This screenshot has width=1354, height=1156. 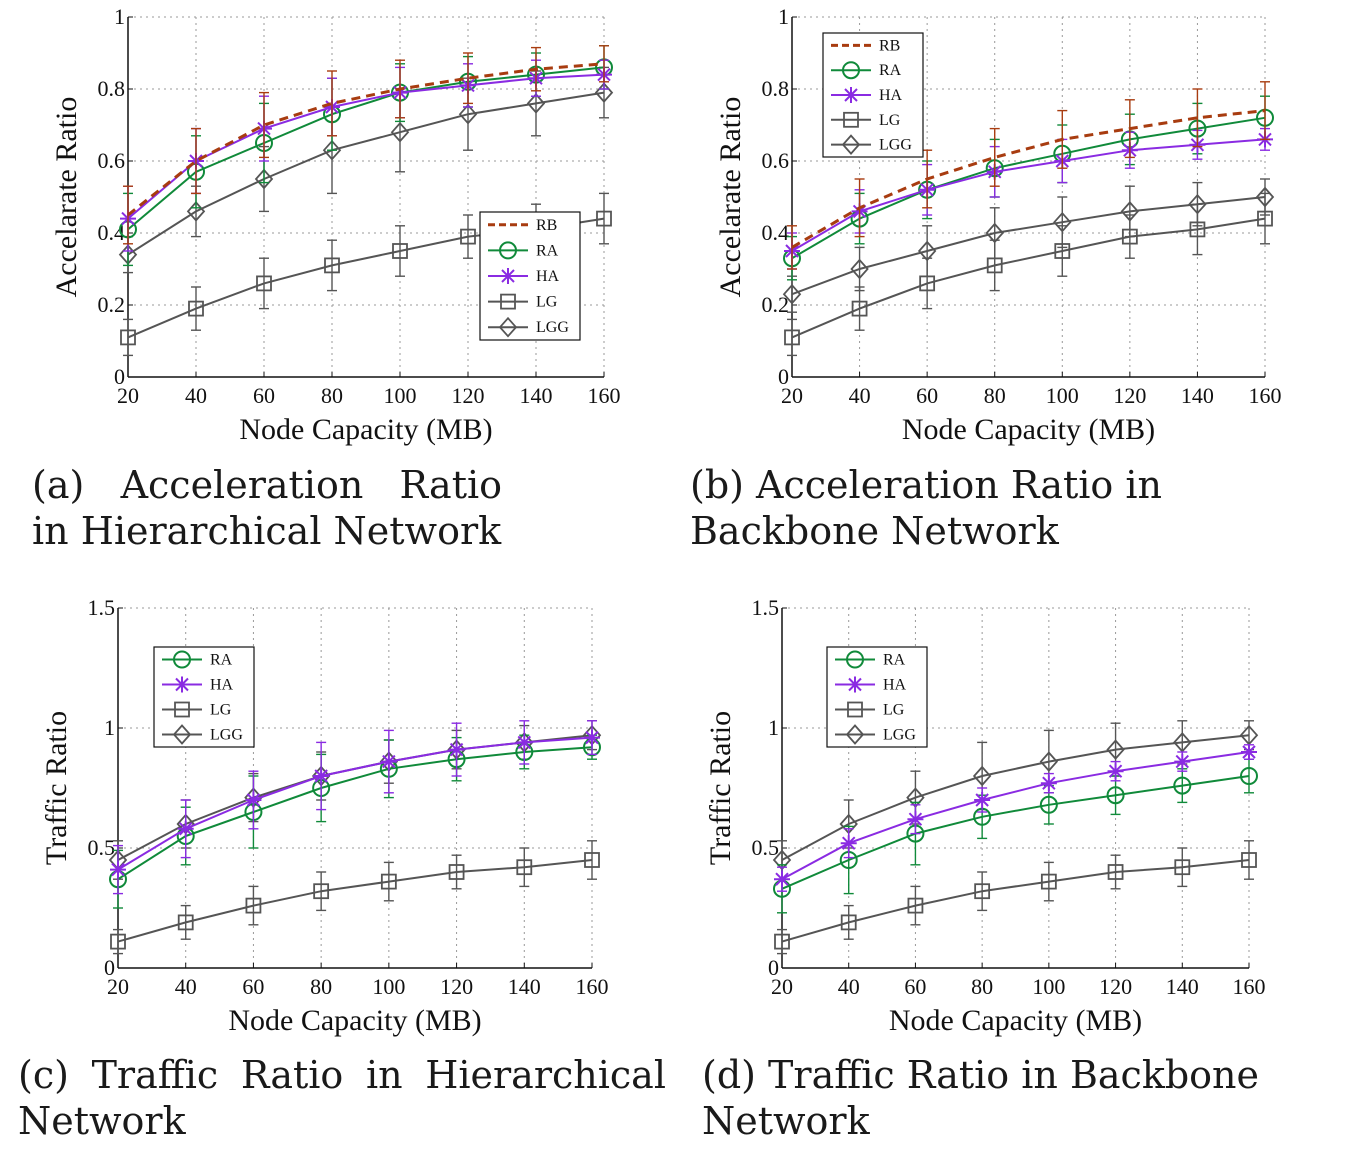 I want to click on series-rb, so click(x=1028, y=175).